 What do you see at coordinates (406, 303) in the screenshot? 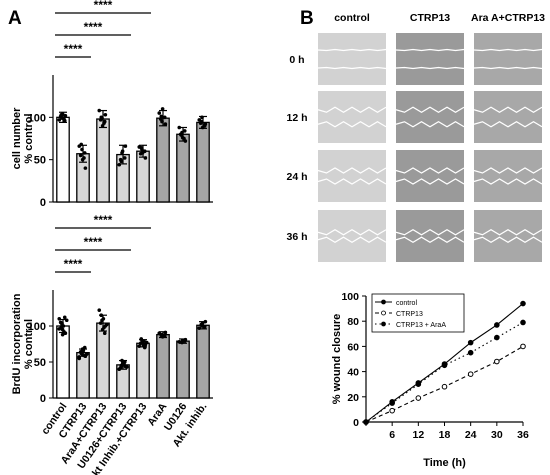
I see `legend-label: control` at bounding box center [406, 303].